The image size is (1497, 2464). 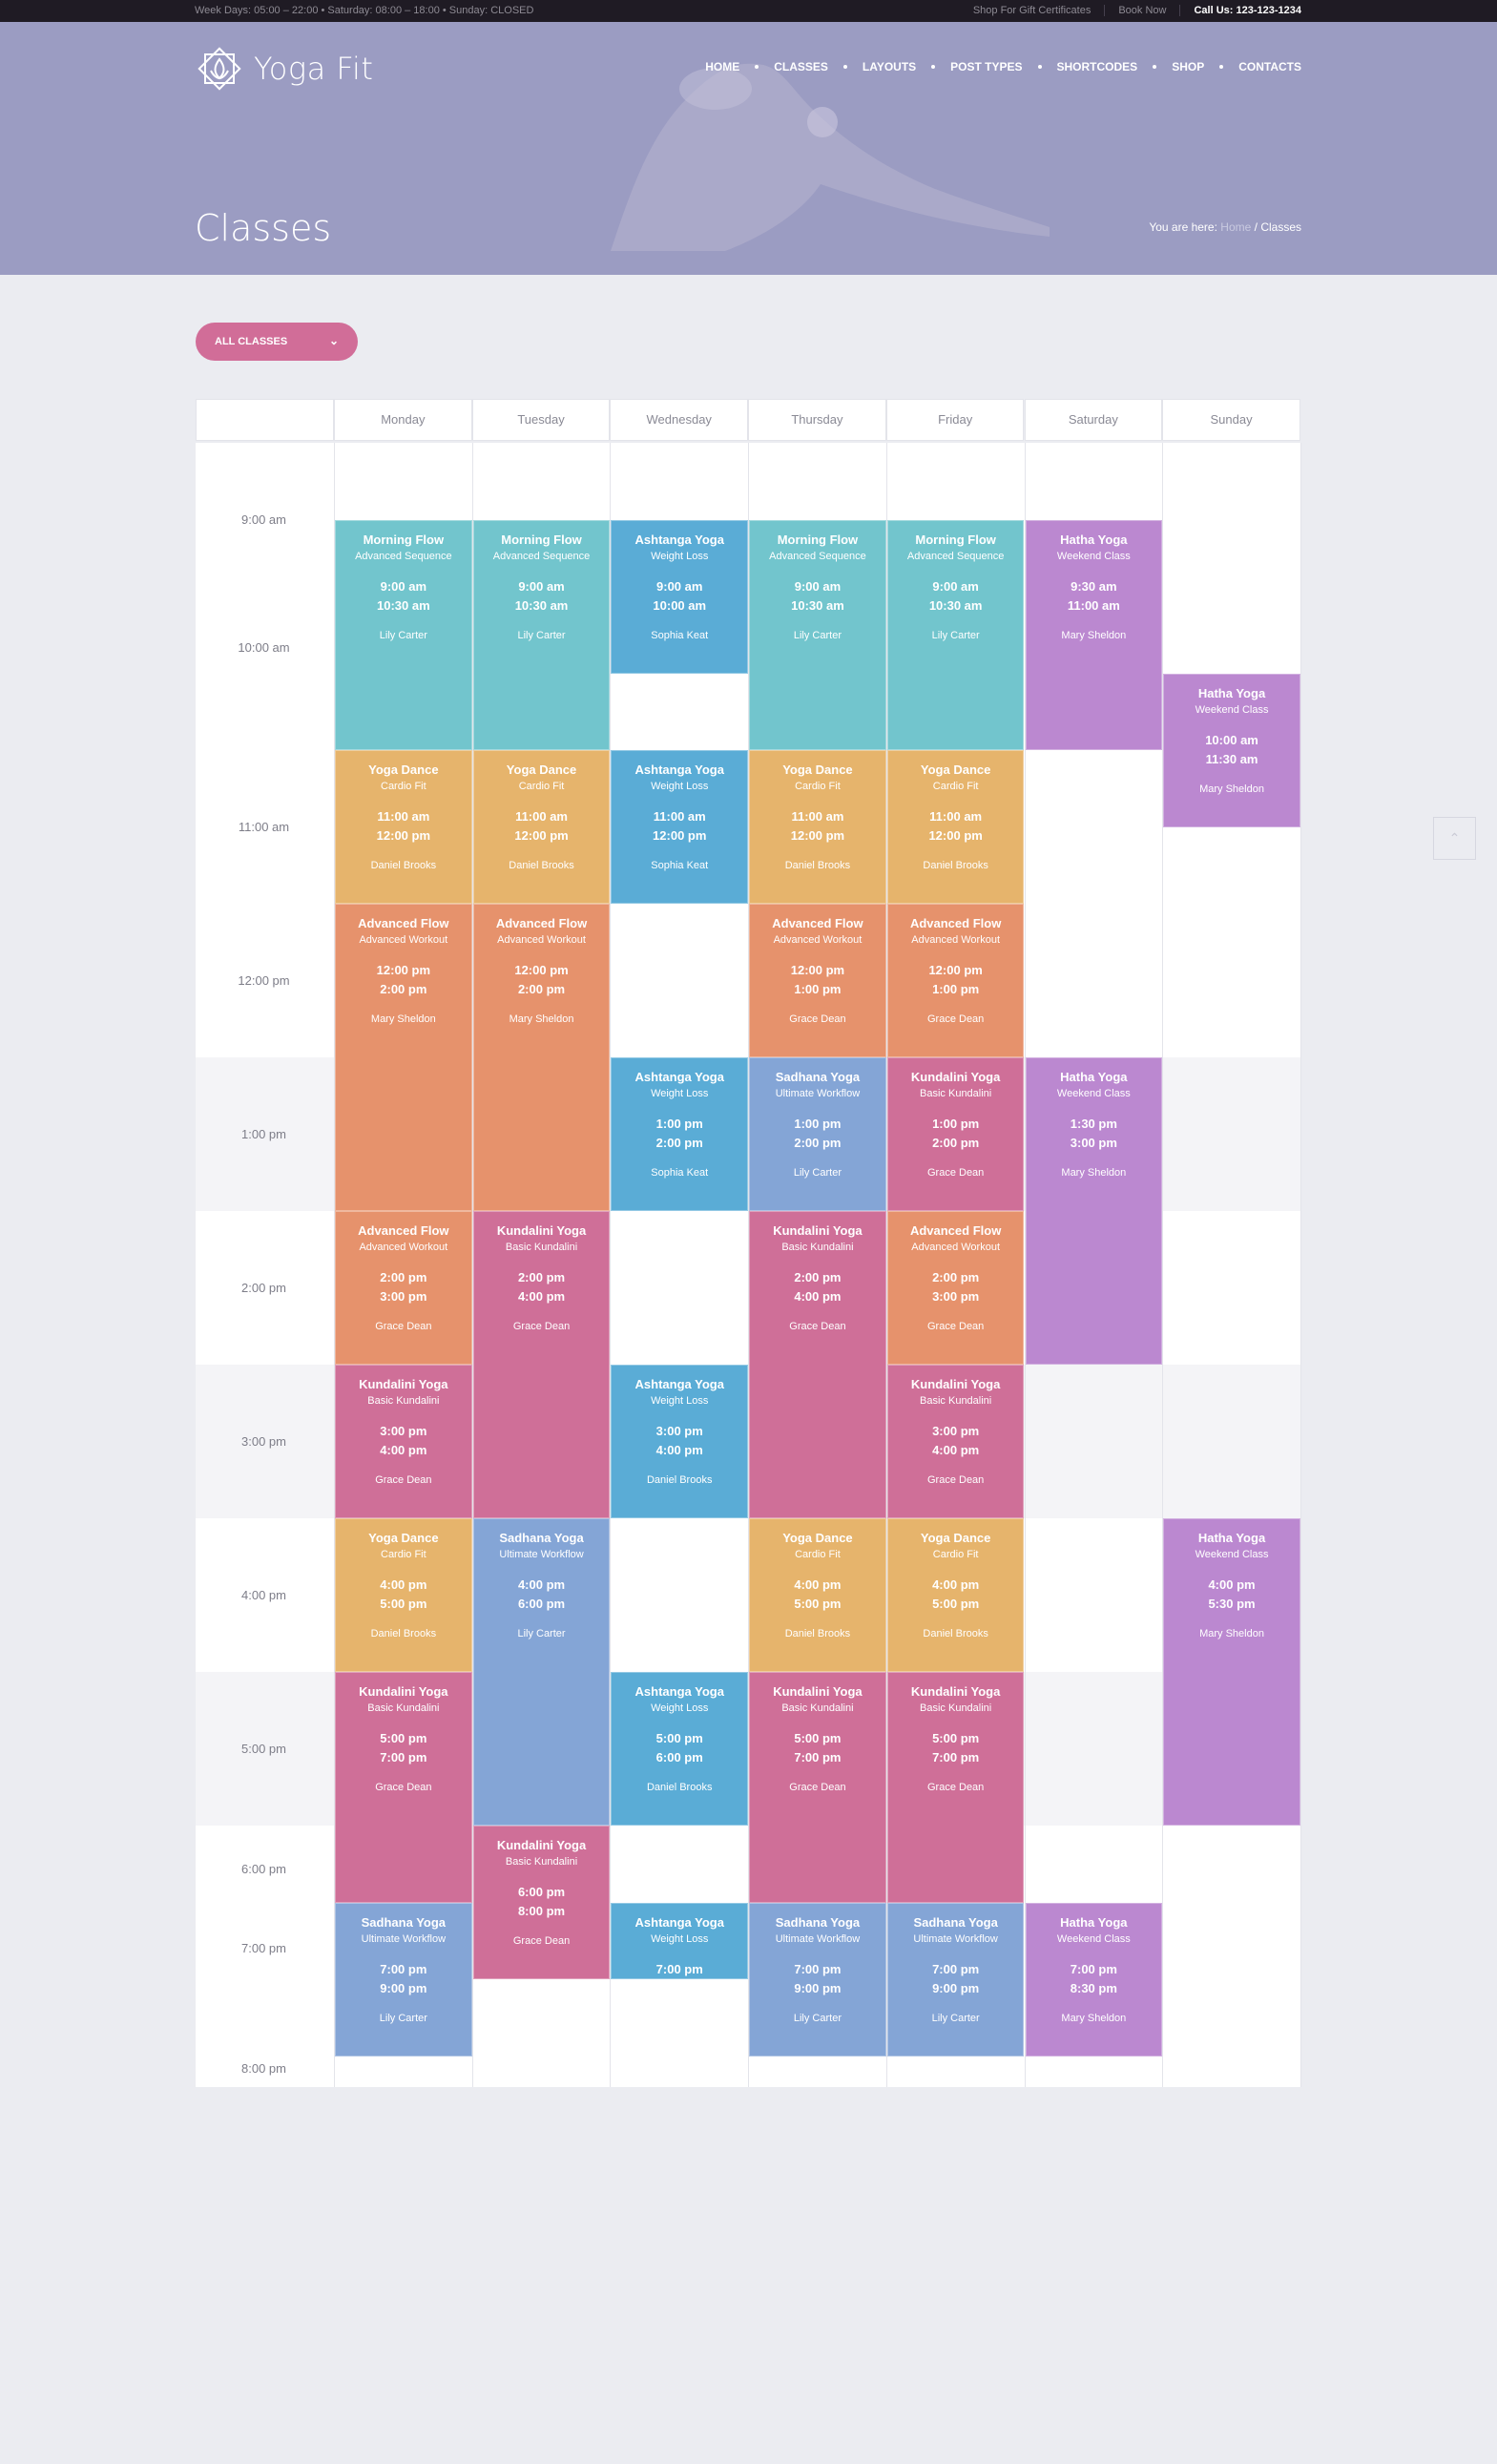 I want to click on nav-classes: CLASSES, so click(x=801, y=66).